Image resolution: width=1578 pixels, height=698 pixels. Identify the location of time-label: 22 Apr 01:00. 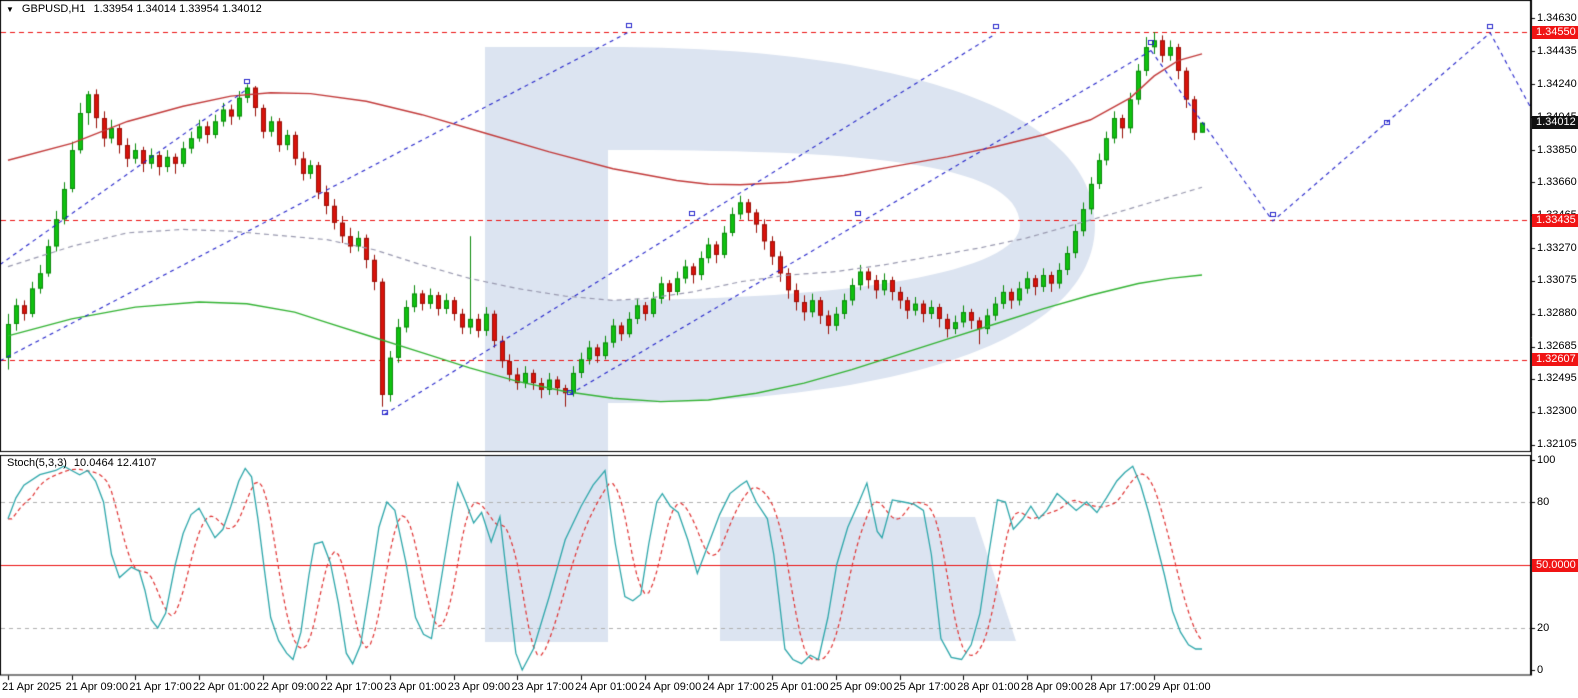
(224, 687).